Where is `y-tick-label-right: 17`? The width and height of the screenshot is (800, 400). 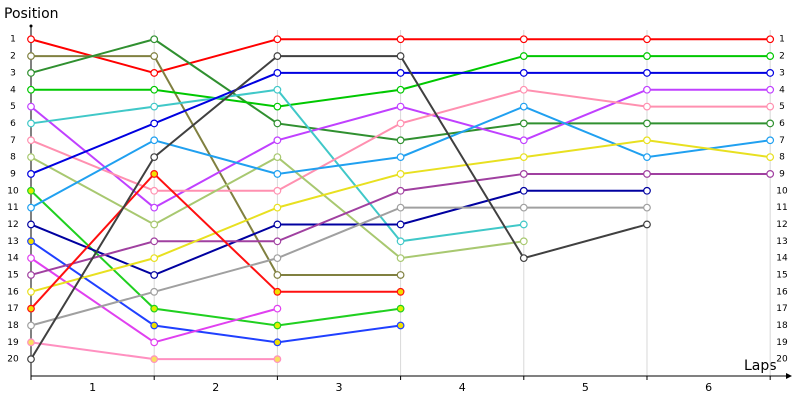
y-tick-label-right: 17 is located at coordinates (781, 309).